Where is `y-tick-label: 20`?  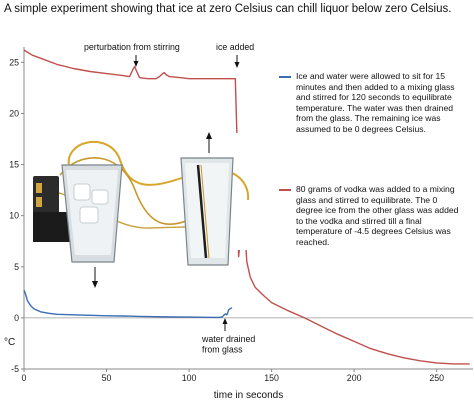
y-tick-label: 20 is located at coordinates (14, 113).